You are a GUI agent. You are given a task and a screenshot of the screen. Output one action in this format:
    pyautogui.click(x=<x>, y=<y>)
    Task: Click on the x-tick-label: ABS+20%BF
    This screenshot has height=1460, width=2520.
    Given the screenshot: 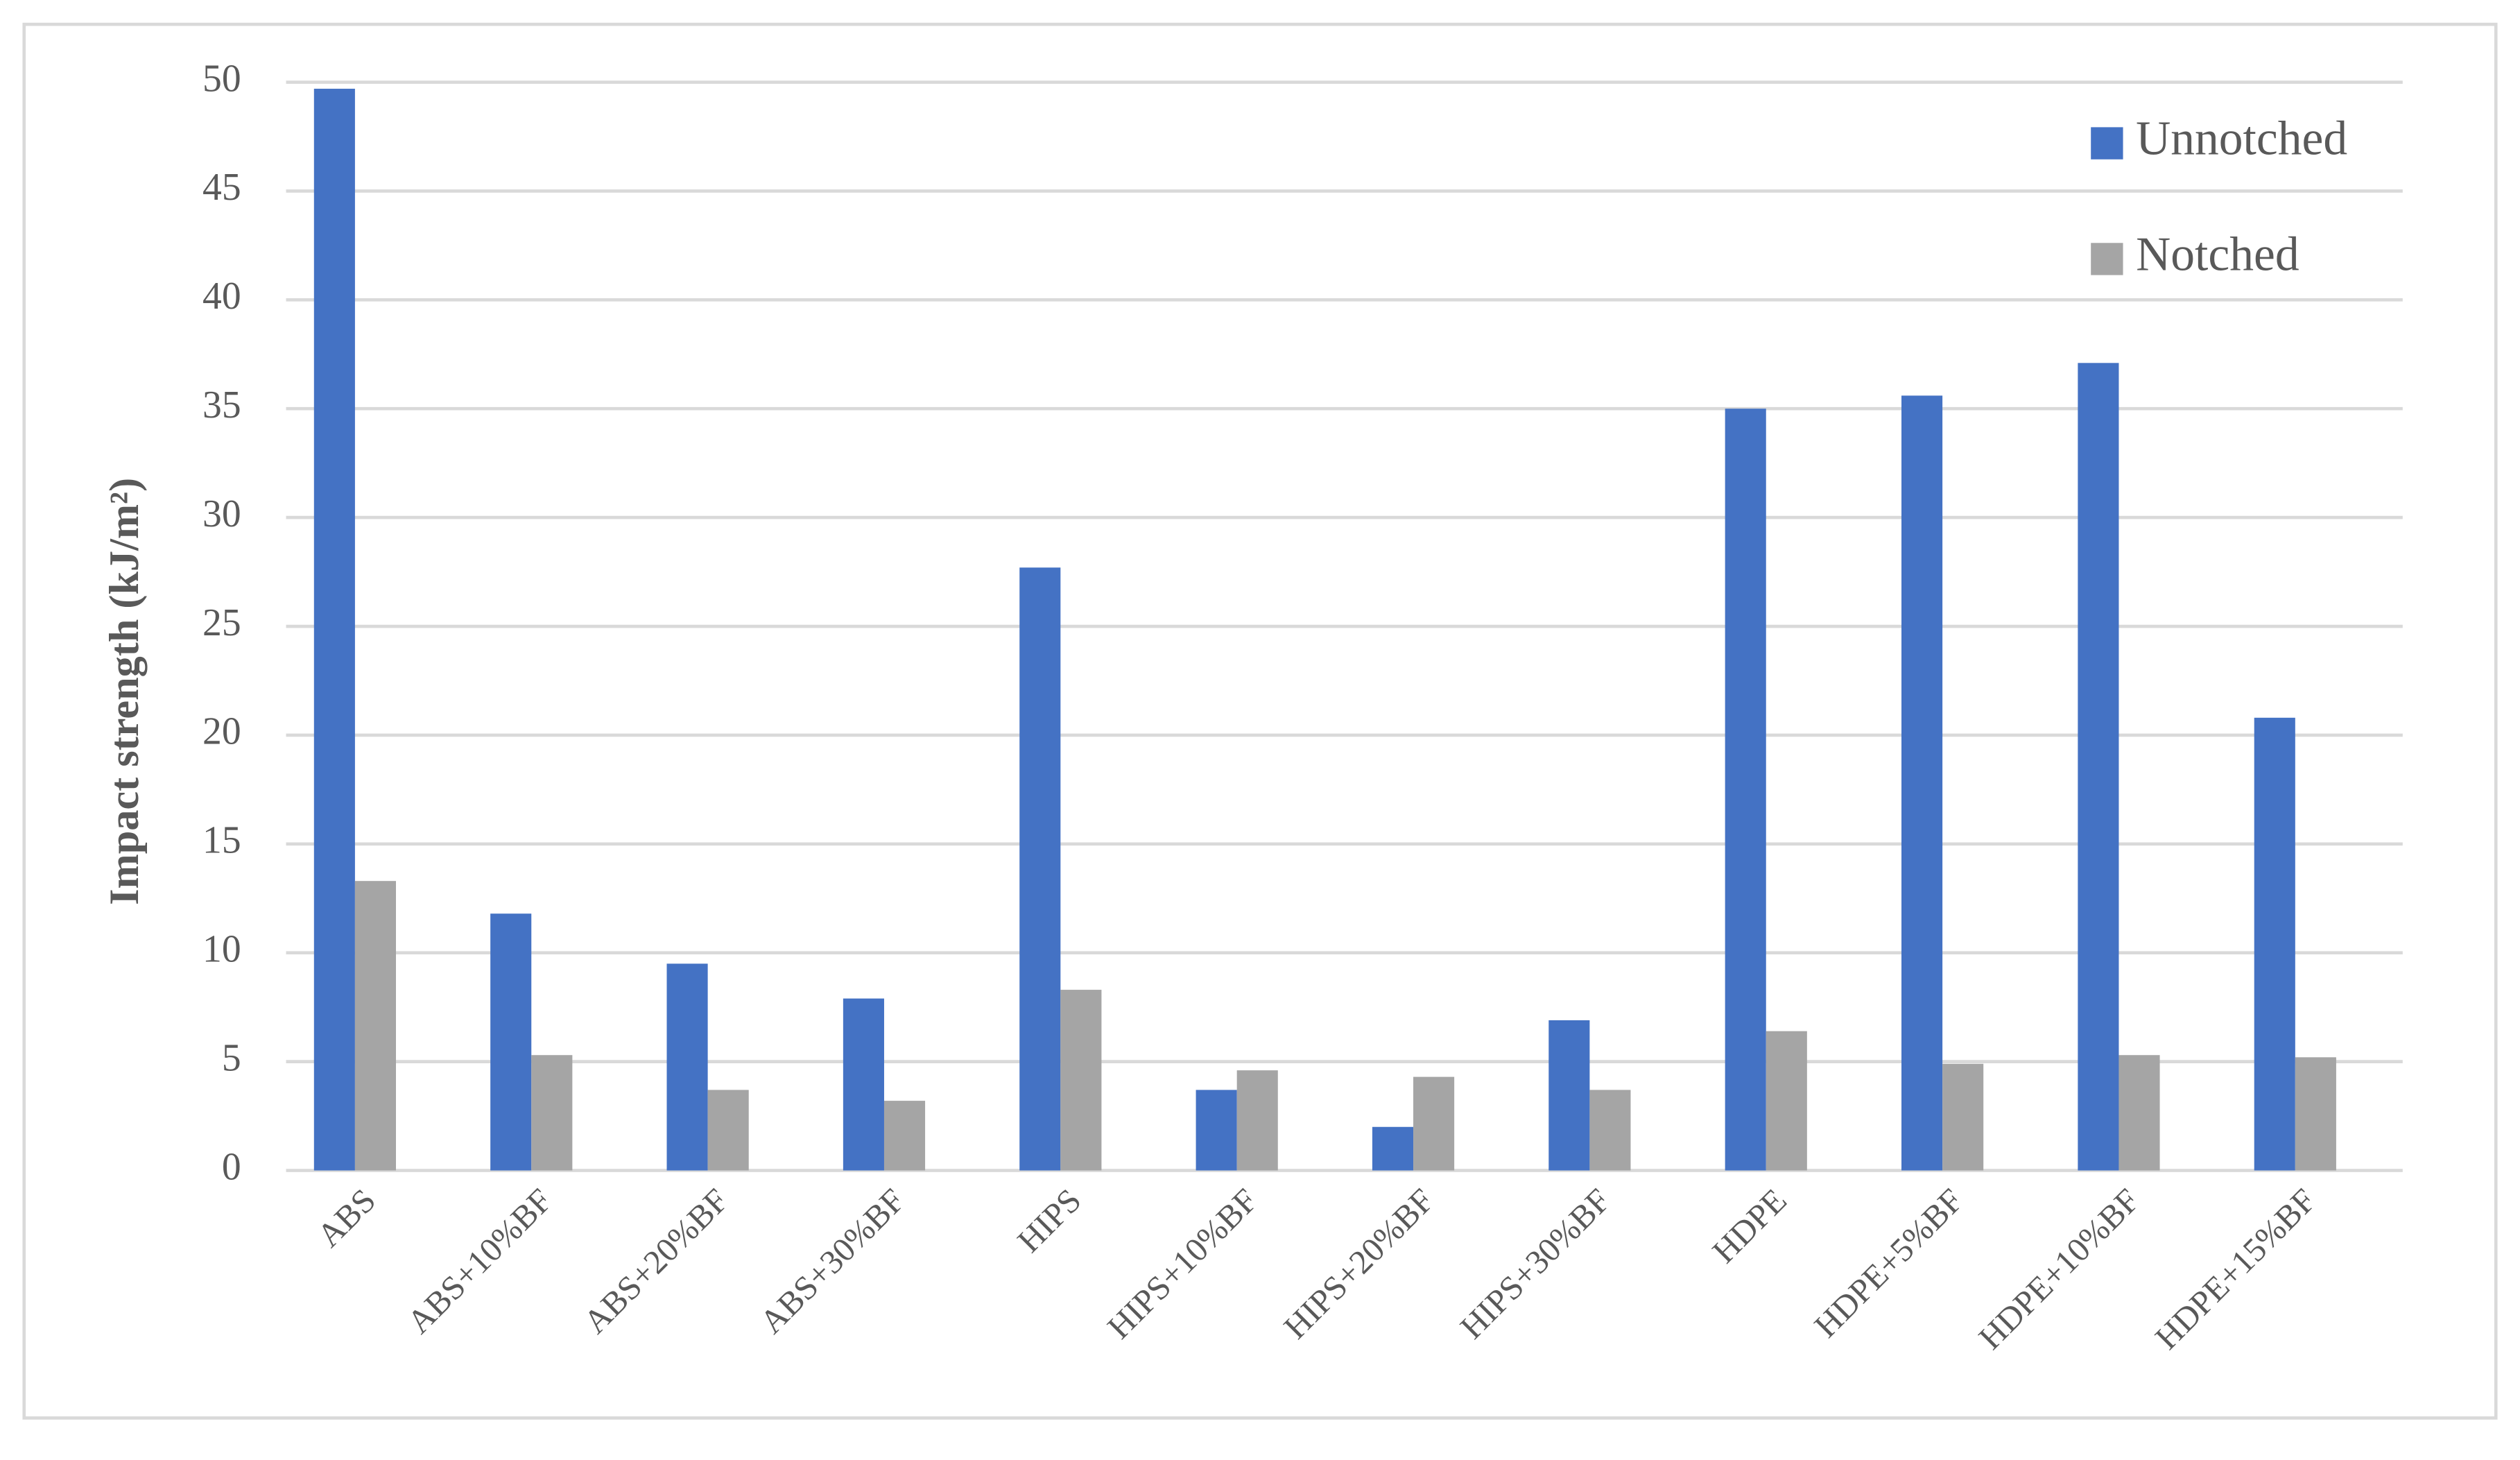 What is the action you would take?
    pyautogui.click(x=656, y=1261)
    